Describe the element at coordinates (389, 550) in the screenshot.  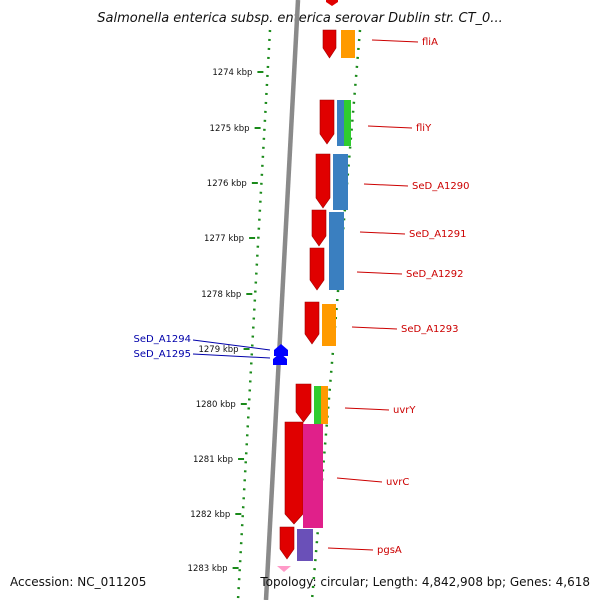
I see `gene-label: pgsA` at that location.